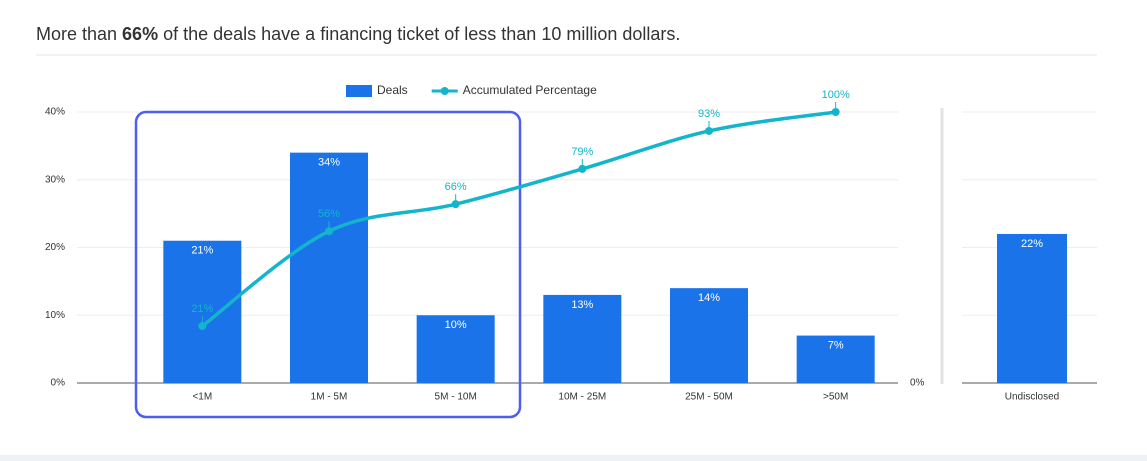  I want to click on x-tick-label: 5M - 10M, so click(456, 397).